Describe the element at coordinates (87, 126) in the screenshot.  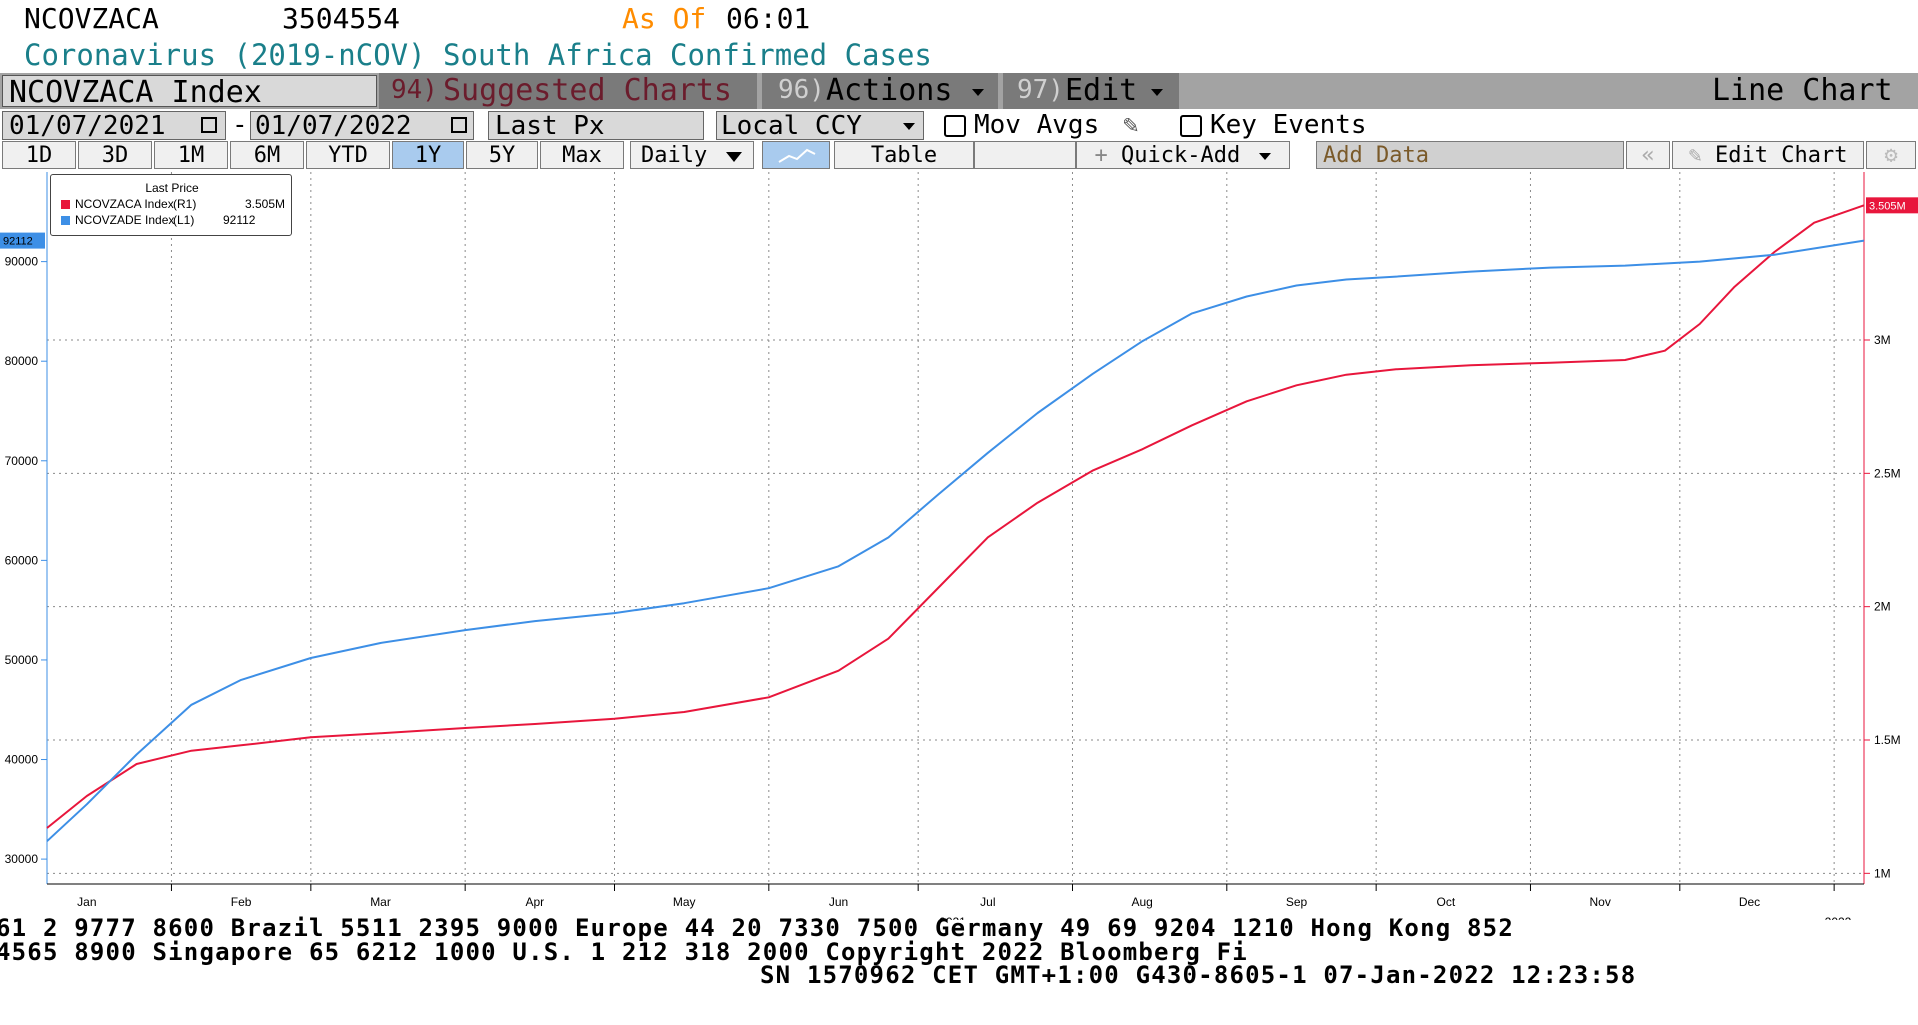
I see `start-date: 01/07/2021` at that location.